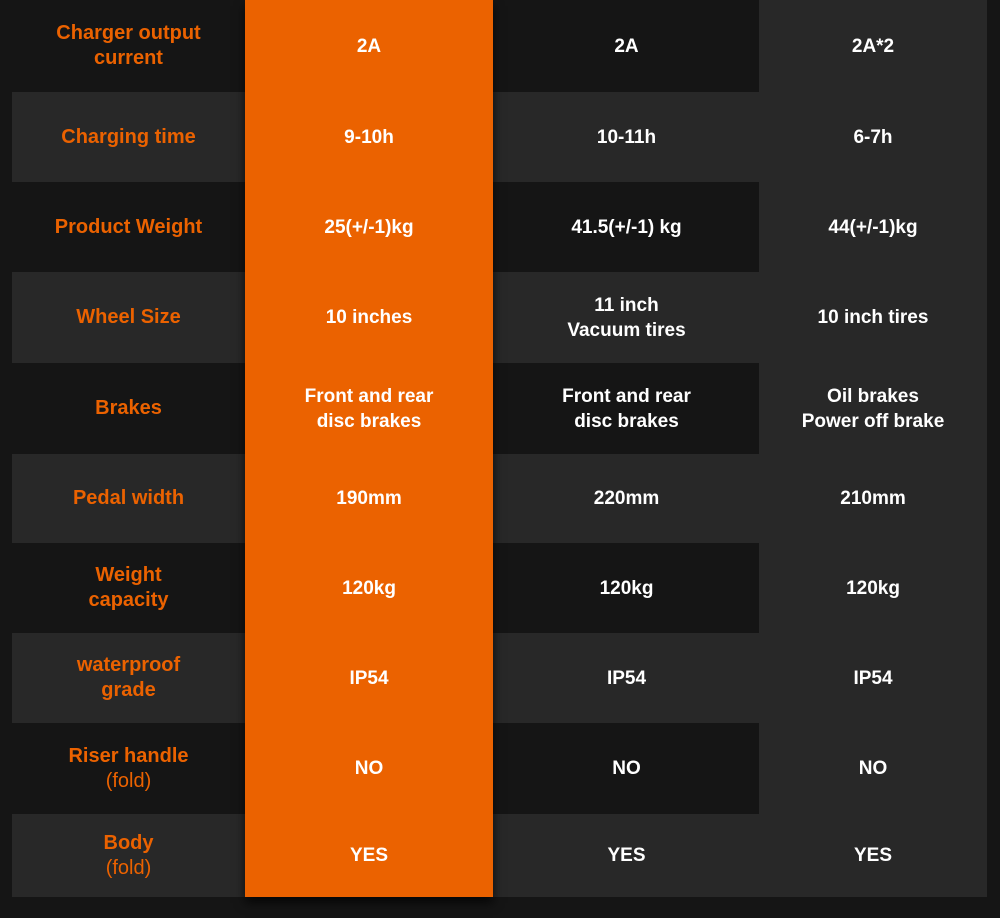 This screenshot has height=918, width=1000. I want to click on row-label: Brakes, so click(128, 408).